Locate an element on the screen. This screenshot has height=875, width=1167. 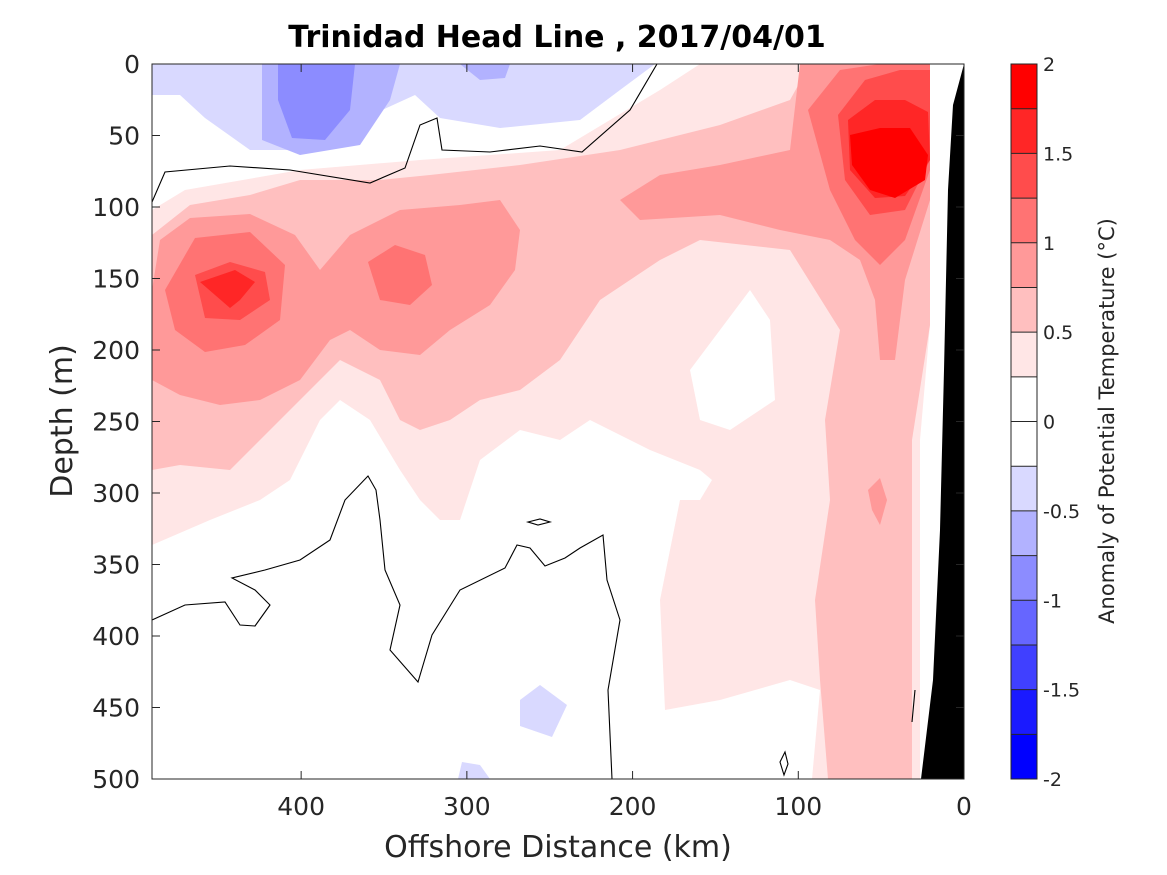
colorbar-tick-label: 0 is located at coordinates (1049, 423).